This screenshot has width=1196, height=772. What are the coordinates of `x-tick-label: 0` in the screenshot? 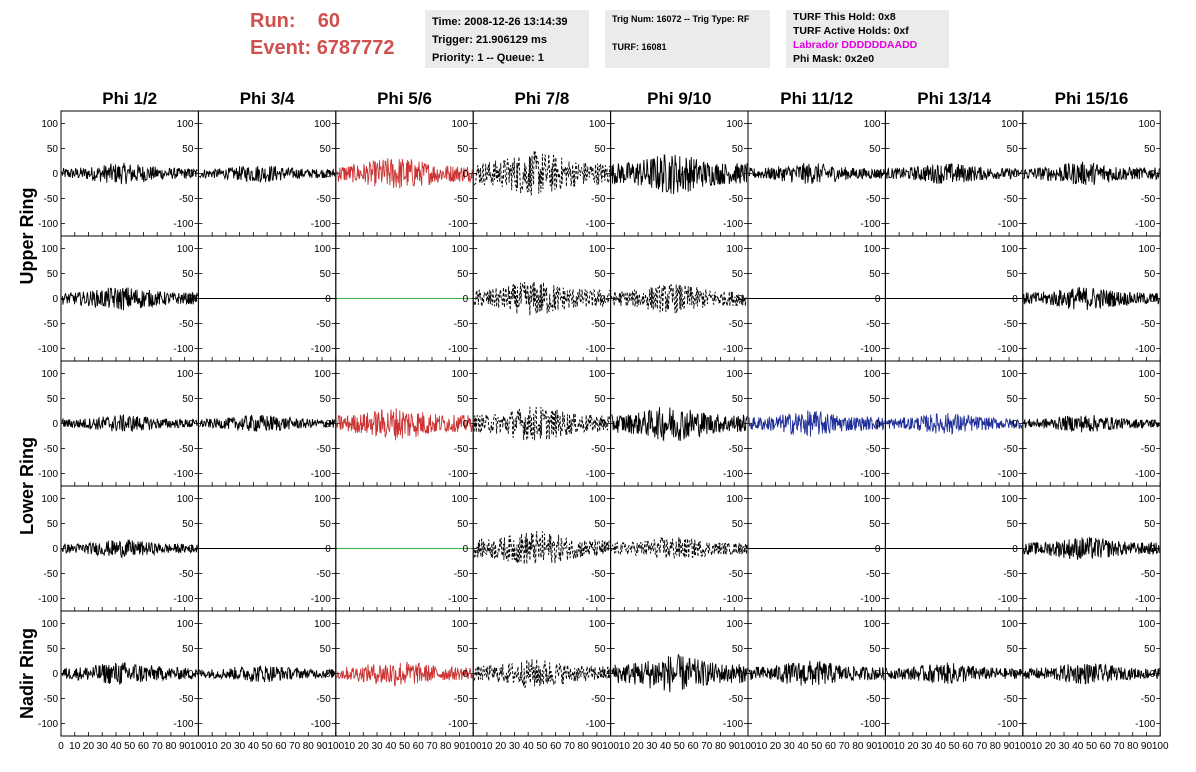 It's located at (61, 746).